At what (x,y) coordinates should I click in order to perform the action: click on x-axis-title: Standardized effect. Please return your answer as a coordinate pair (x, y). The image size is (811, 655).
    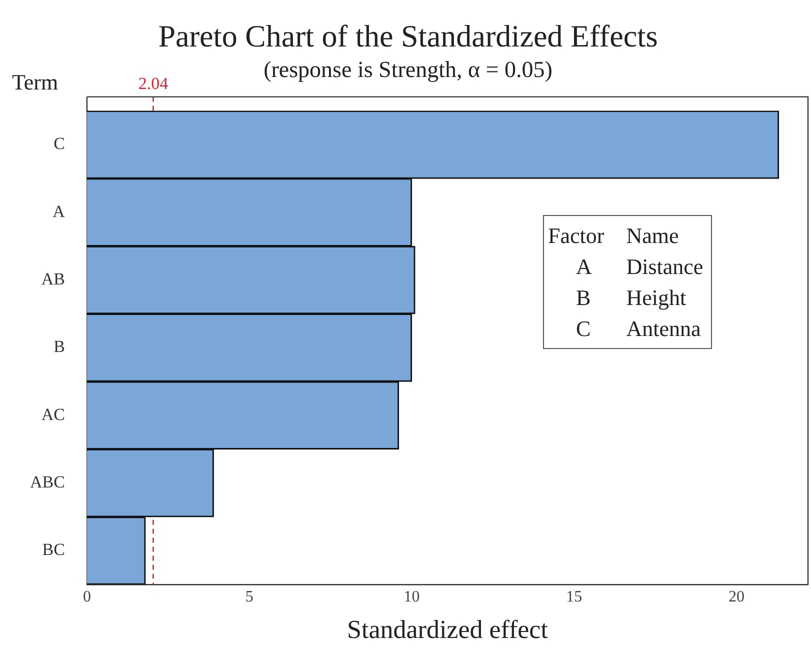
    Looking at the image, I should click on (448, 629).